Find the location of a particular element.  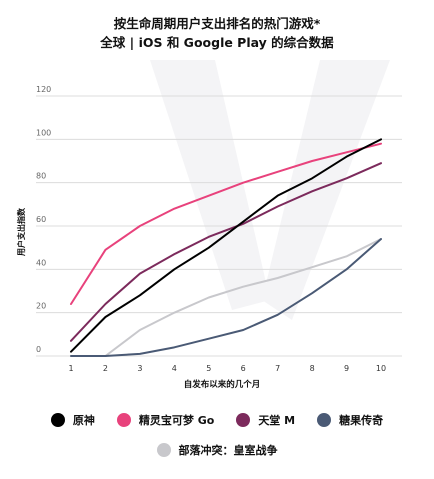

y-tick-label: 40 is located at coordinates (41, 262).